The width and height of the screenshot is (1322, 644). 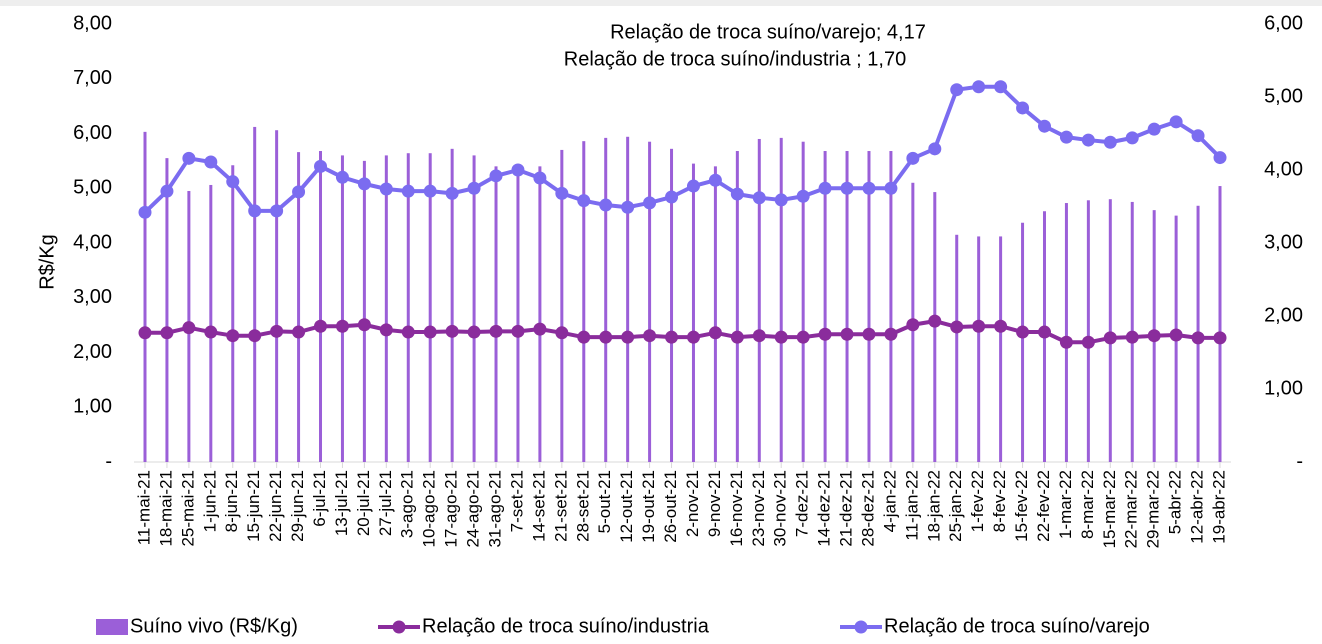 I want to click on x-tick-label: 22-mar-22, so click(x=1131, y=509).